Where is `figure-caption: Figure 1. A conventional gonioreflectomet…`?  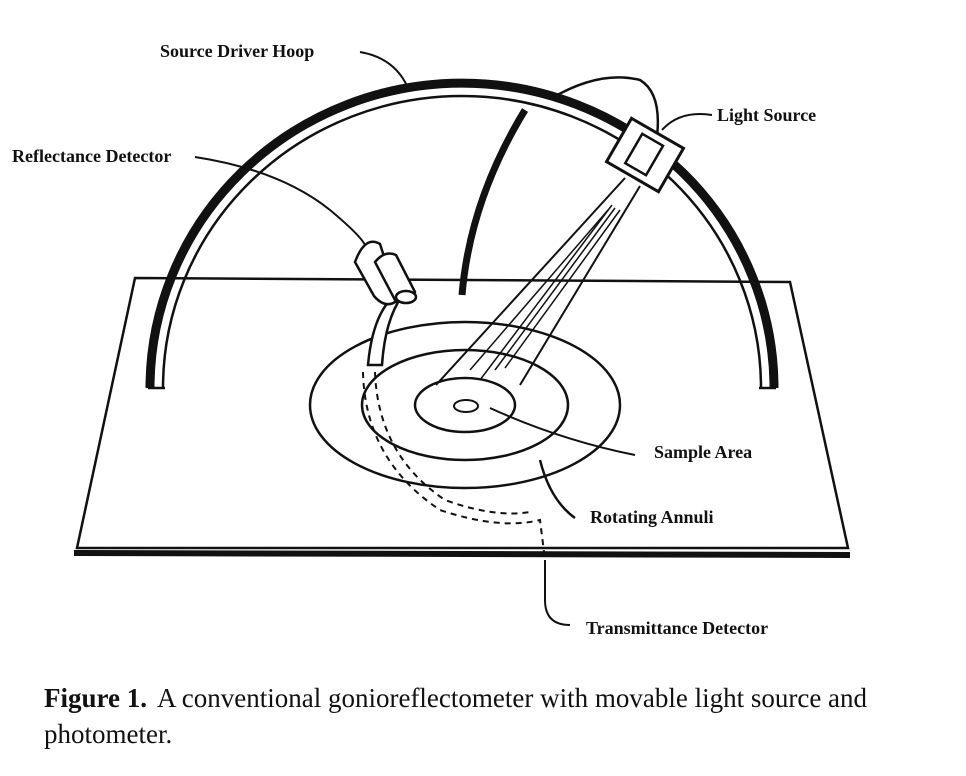 figure-caption: Figure 1. A conventional gonioreflectomet… is located at coordinates (489, 716).